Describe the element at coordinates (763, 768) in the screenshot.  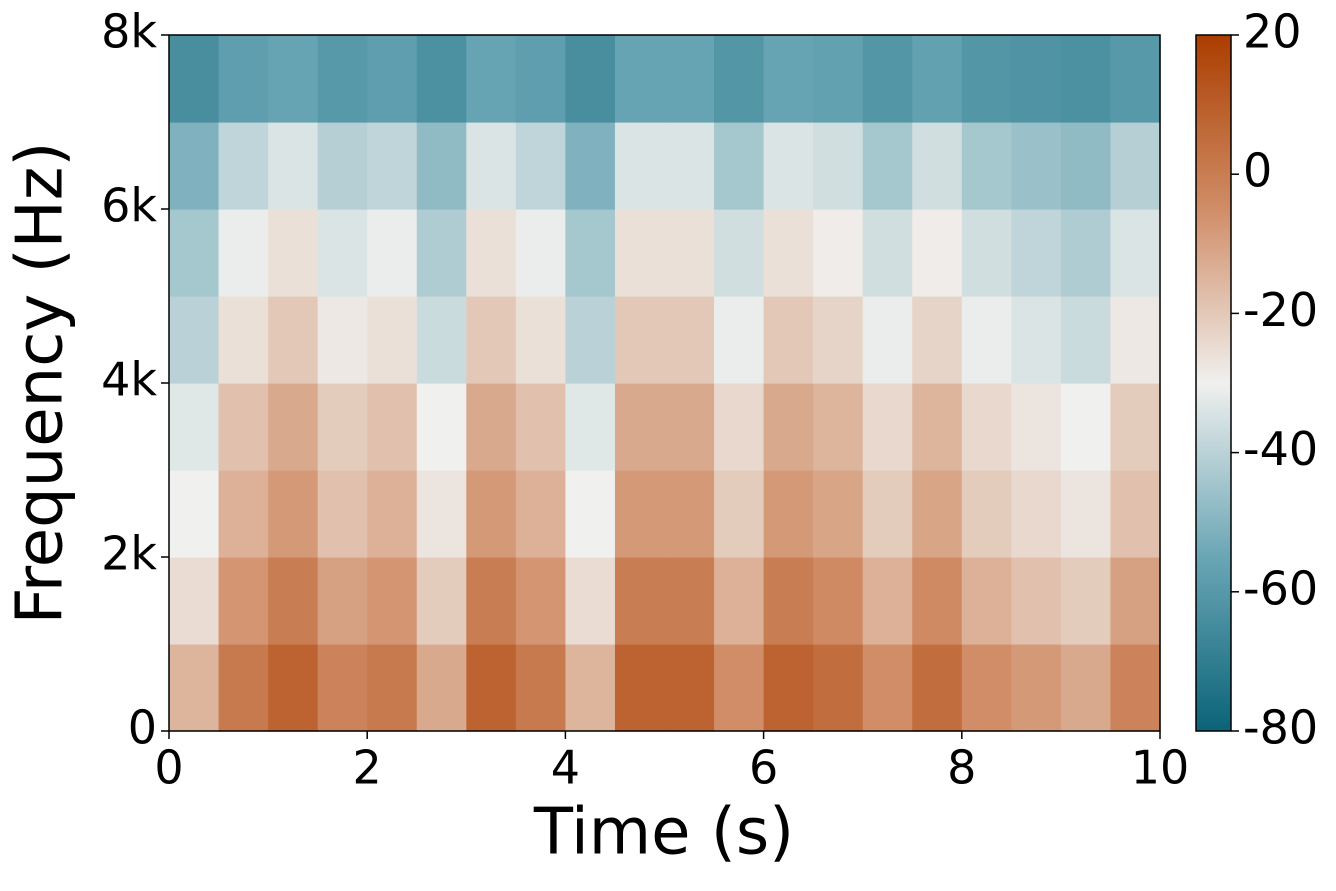
I see `x-tick-label: 6` at that location.